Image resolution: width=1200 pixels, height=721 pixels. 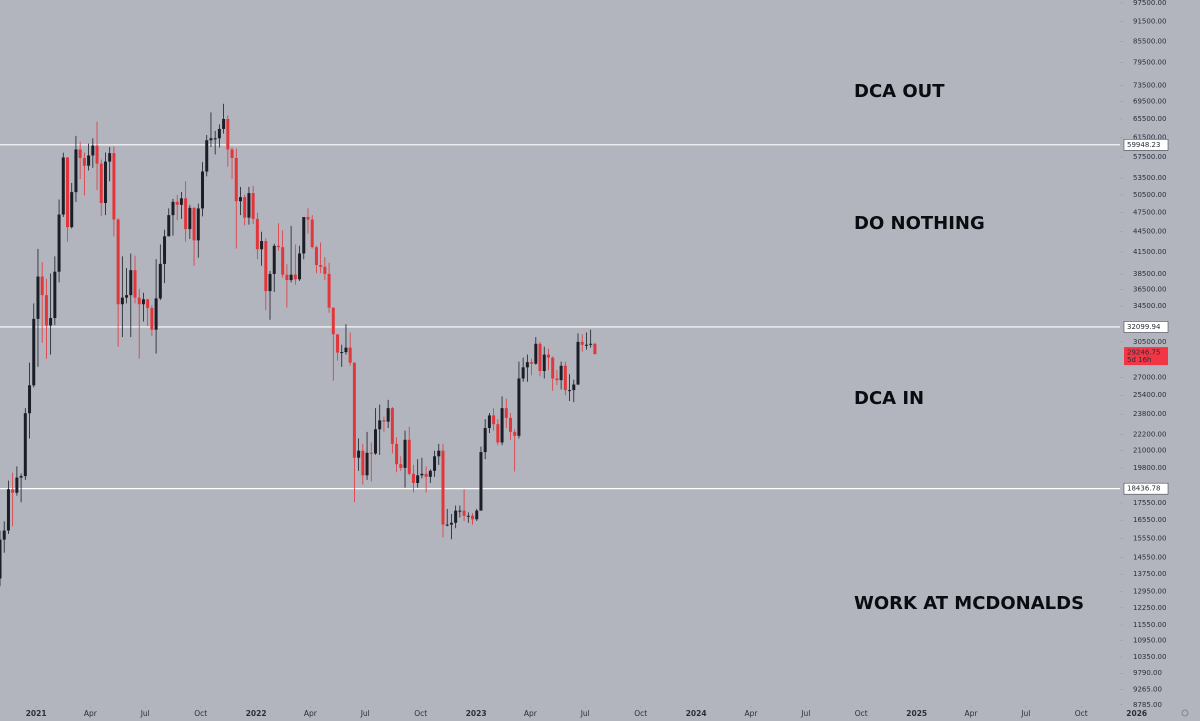 I want to click on y-tick-label: 65500.00, so click(x=1149, y=119).